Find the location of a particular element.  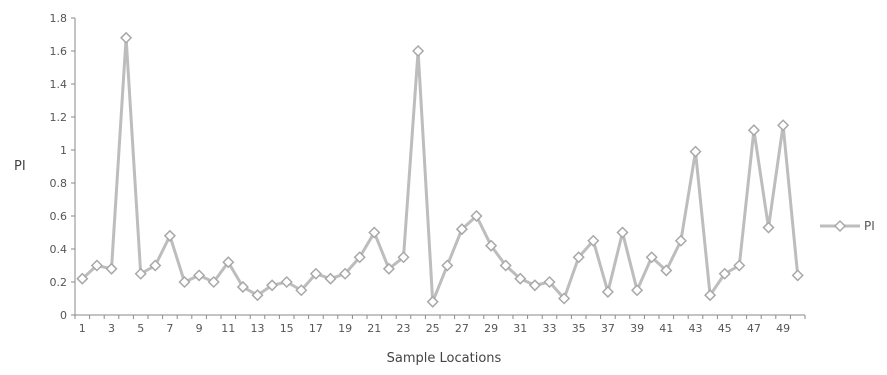

y-tick-label: 1.6 is located at coordinates (59, 51).